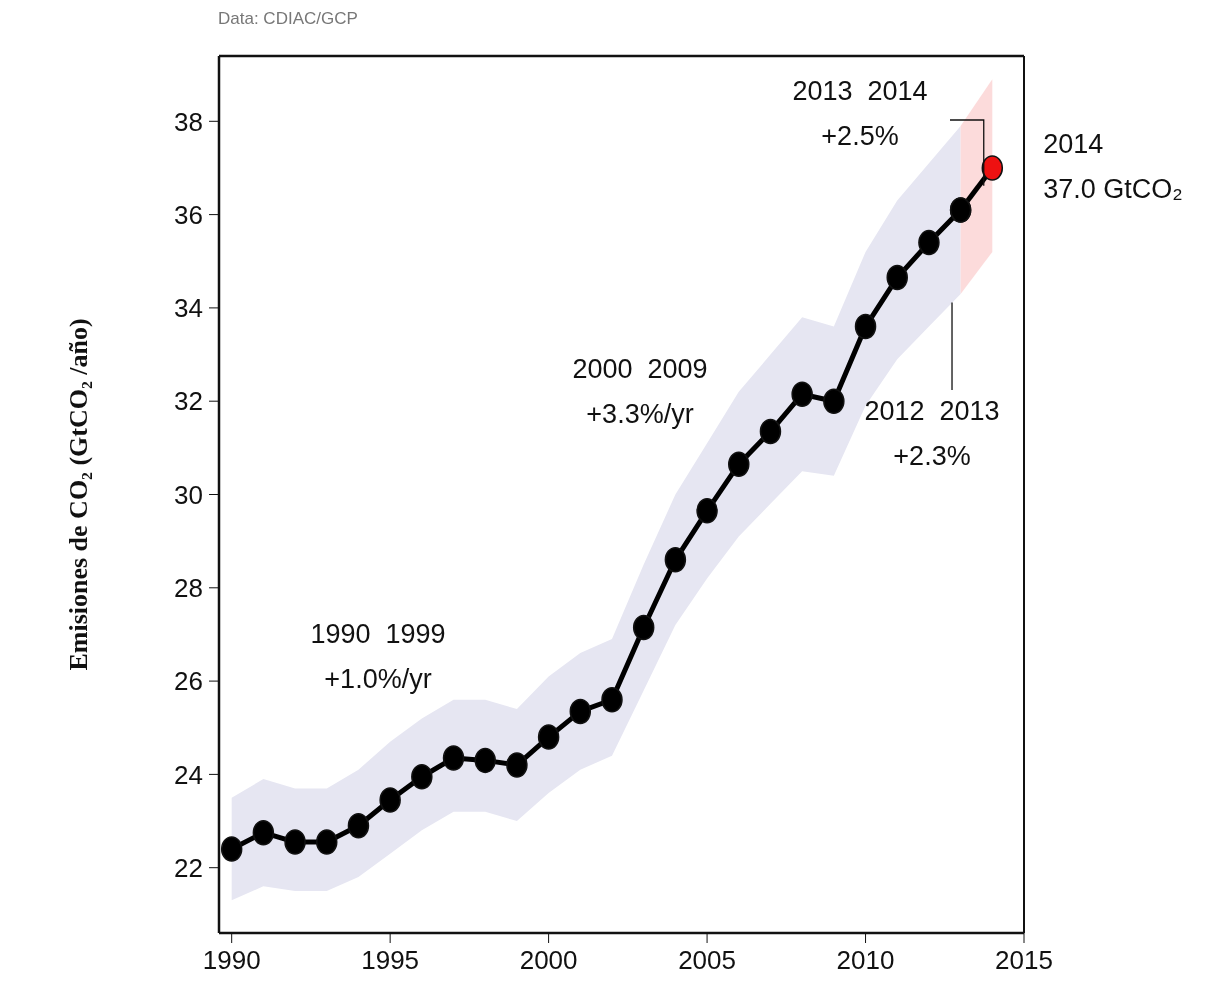 This screenshot has height=1005, width=1221. What do you see at coordinates (188, 681) in the screenshot?
I see `y-tick-label: 26` at bounding box center [188, 681].